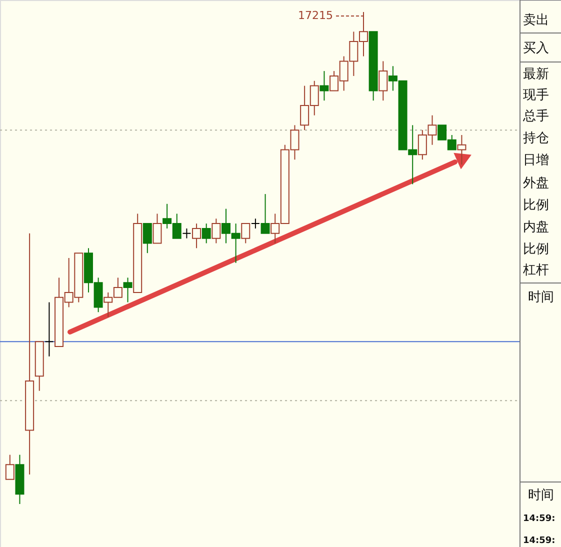 The image size is (561, 547). I want to click on text: 杠杆, so click(535, 270).